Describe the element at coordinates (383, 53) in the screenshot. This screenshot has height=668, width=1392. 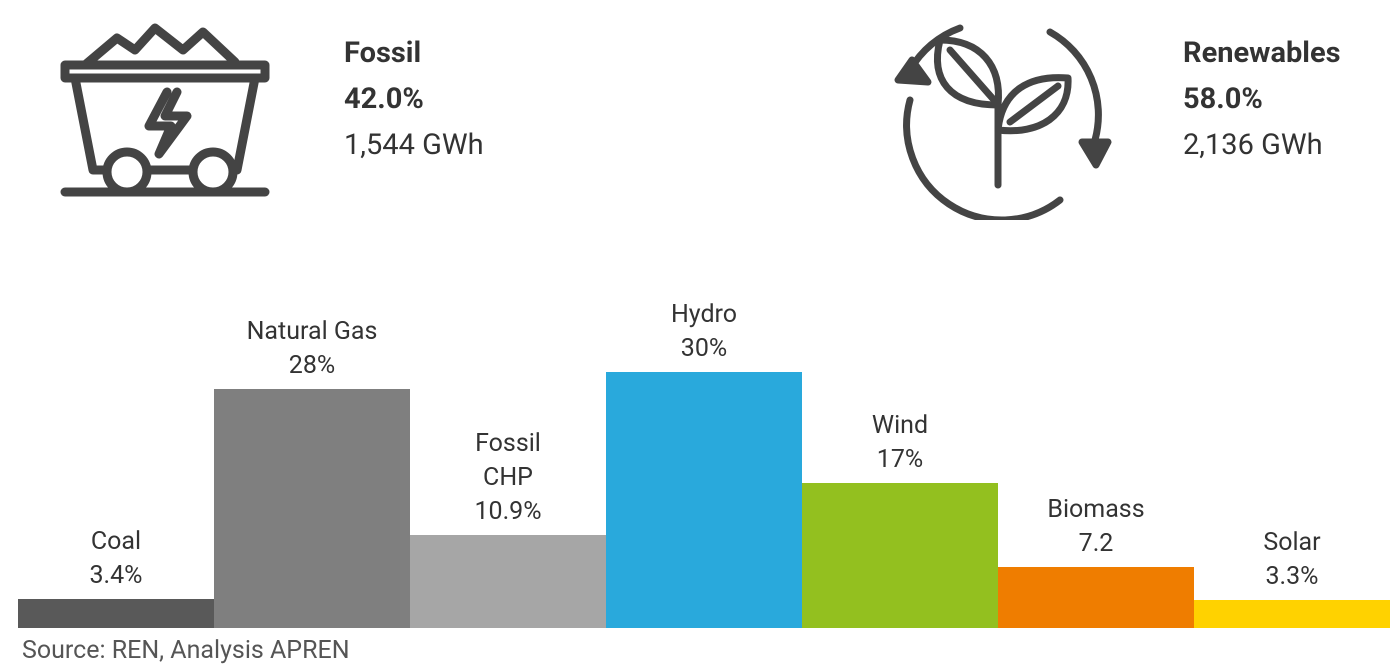
I see `fossil-label: Fossil` at that location.